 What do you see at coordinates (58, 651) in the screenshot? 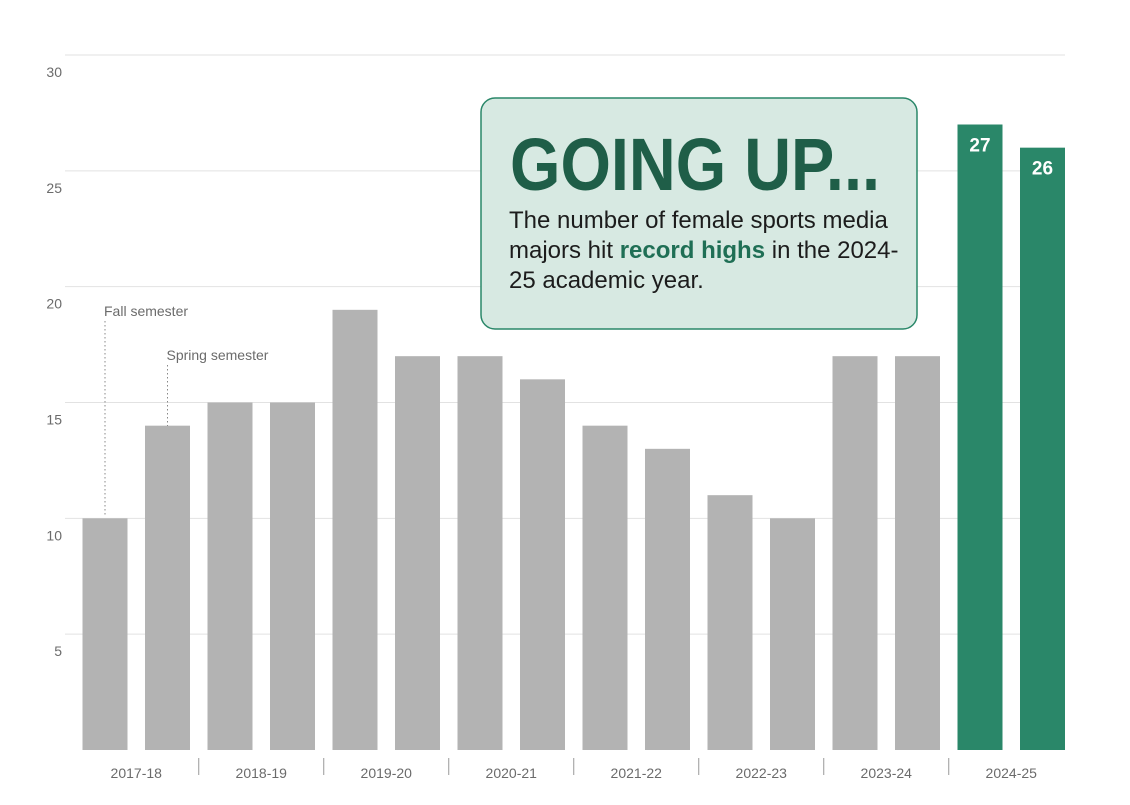
I see `y-tick-label: 5` at bounding box center [58, 651].